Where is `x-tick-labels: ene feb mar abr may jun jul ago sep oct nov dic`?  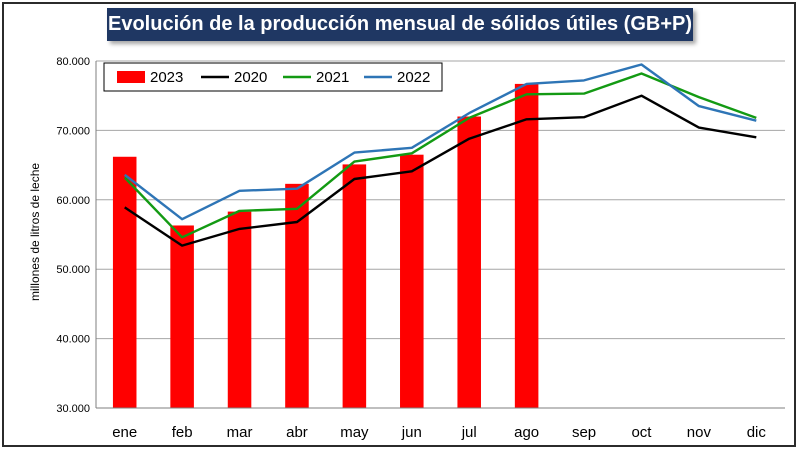
x-tick-labels: ene feb mar abr may jun jul ago sep oct nov dic is located at coordinates (439, 432).